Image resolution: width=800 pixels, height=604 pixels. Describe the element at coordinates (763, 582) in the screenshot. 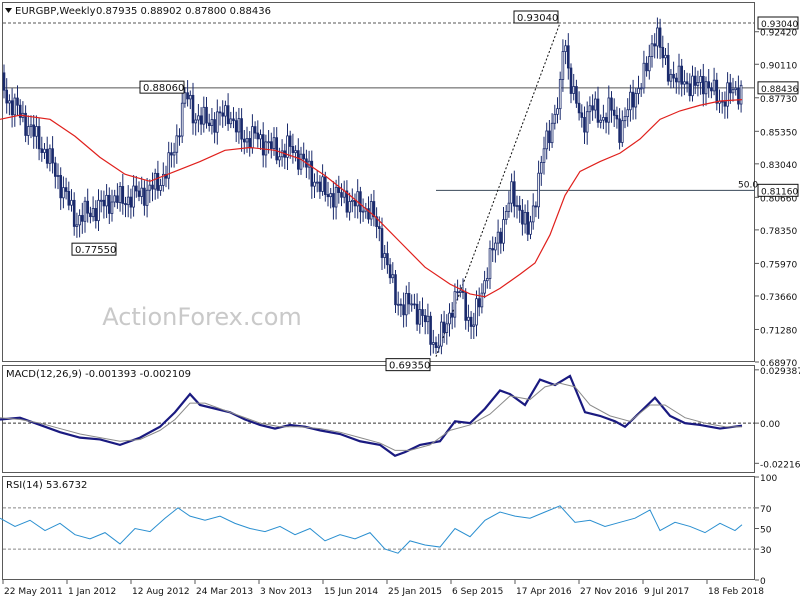

I see `rsi-ytick-label: 0` at that location.